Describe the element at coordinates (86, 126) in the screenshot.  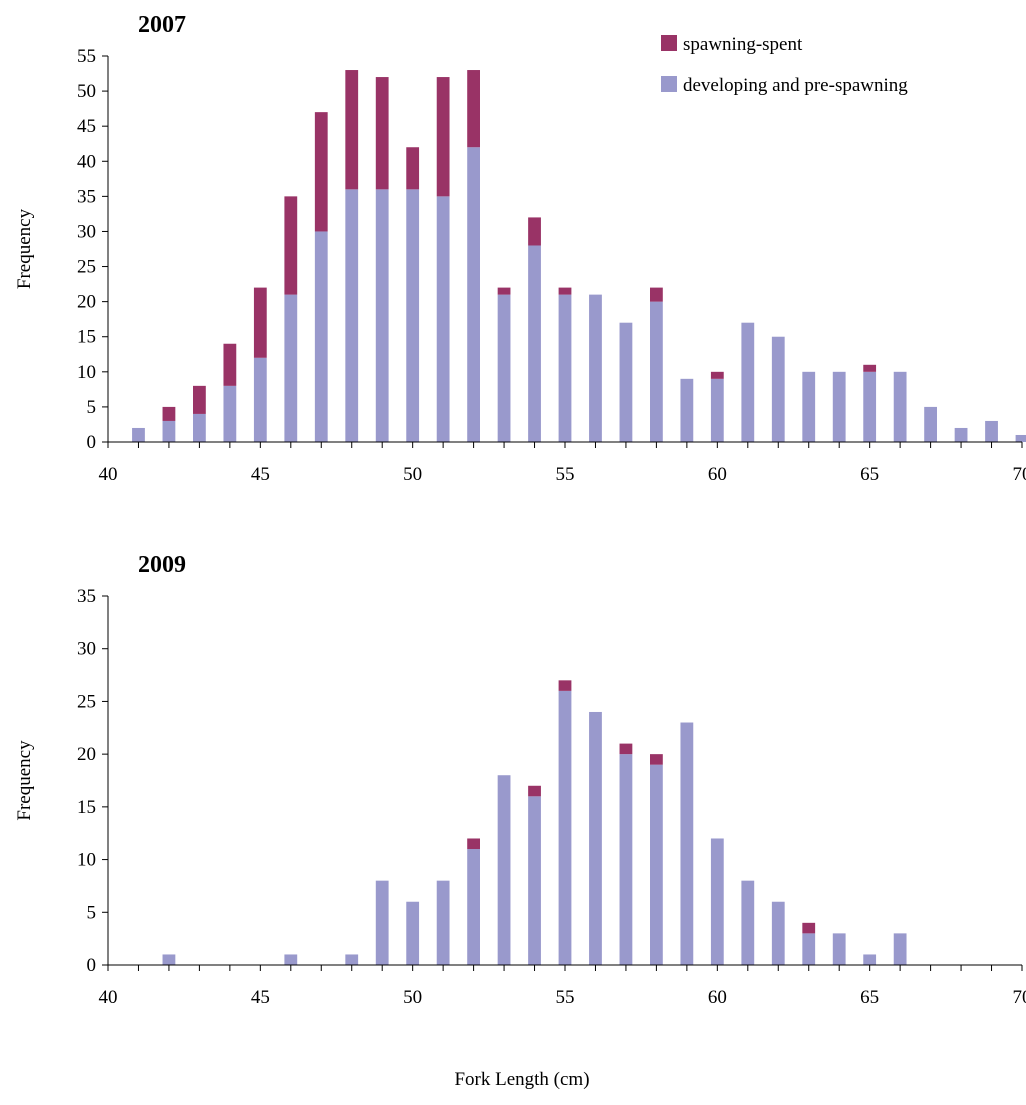
I see `y-tick-label: 45` at that location.